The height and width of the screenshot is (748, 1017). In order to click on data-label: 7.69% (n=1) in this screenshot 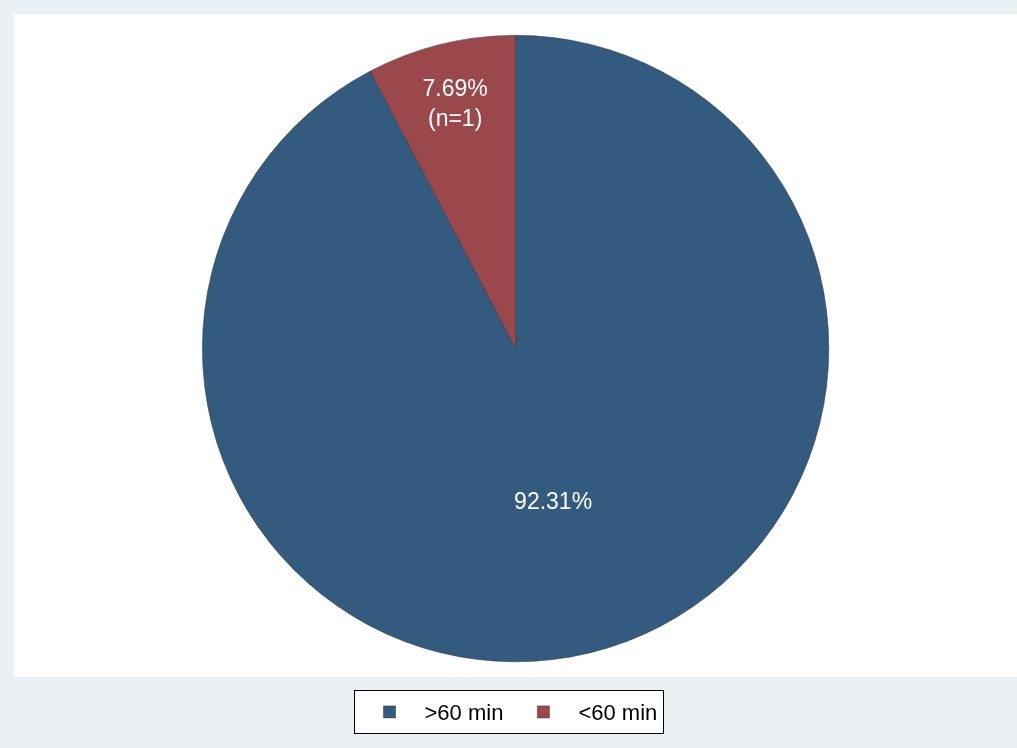, I will do `click(455, 103)`.